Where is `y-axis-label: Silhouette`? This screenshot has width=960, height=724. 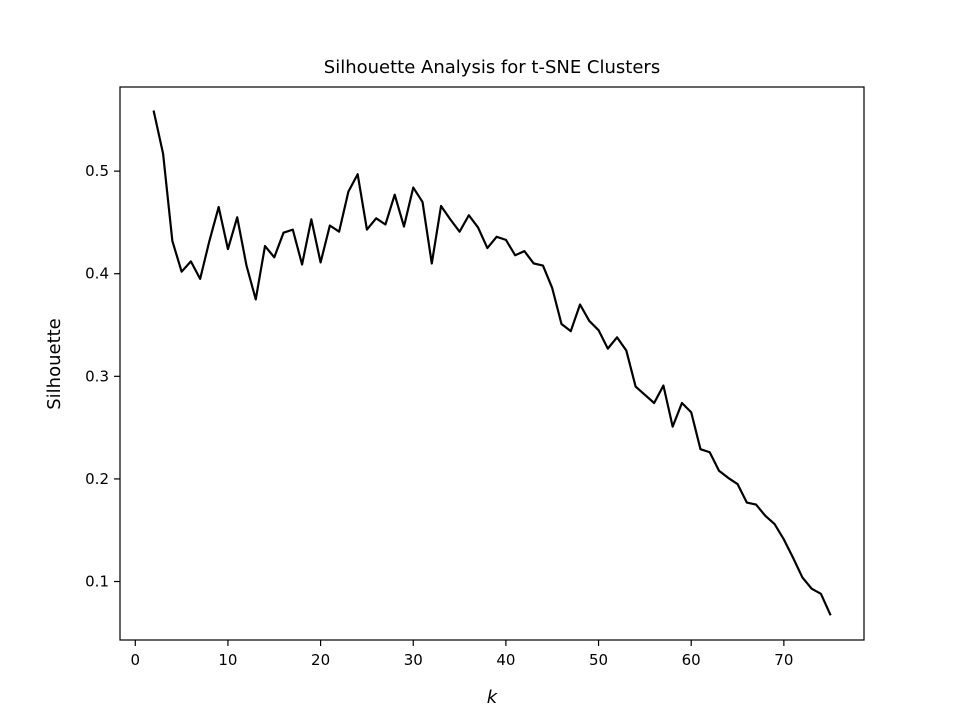 y-axis-label: Silhouette is located at coordinates (54, 364).